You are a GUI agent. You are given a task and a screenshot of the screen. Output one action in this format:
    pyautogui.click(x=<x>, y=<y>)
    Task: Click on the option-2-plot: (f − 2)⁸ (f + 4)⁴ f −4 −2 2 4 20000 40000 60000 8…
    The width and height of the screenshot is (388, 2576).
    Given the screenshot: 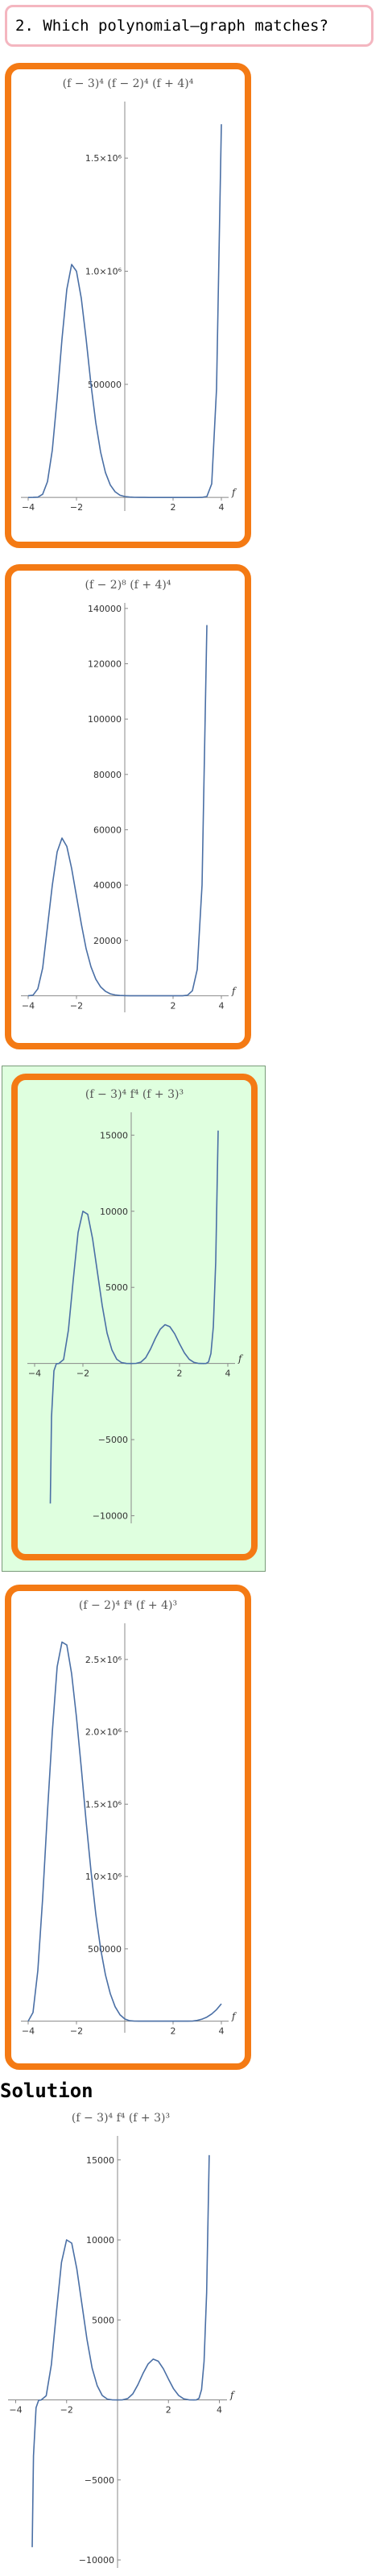 What is the action you would take?
    pyautogui.click(x=129, y=795)
    